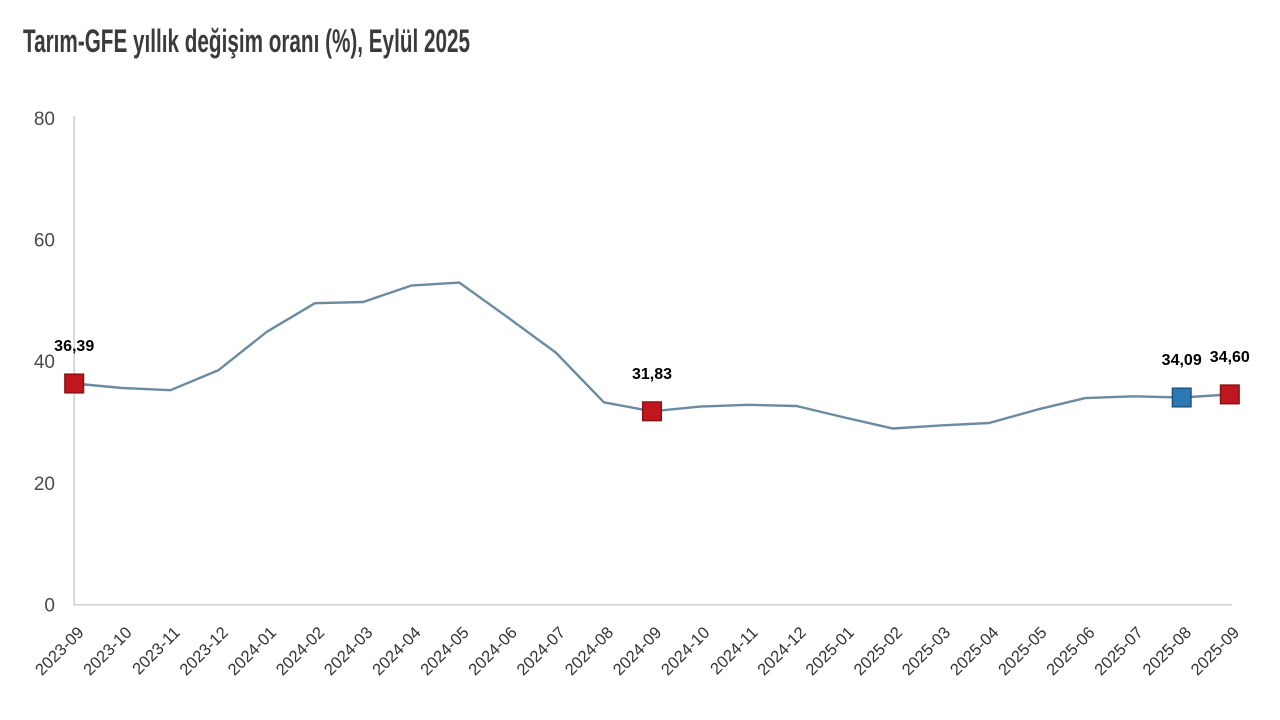 The height and width of the screenshot is (720, 1280). I want to click on svg-text: 0, so click(49, 605).